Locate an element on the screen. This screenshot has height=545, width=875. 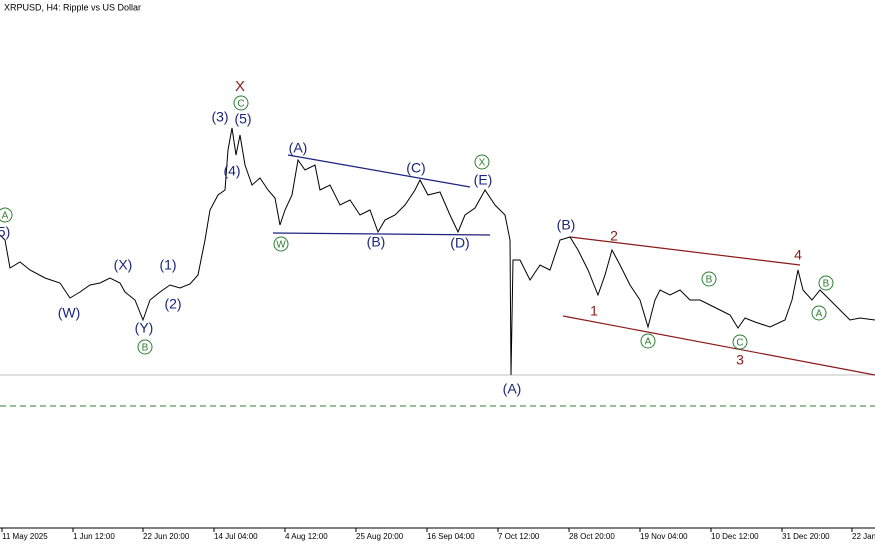
x-tick-label: 14 Jul 04:00 is located at coordinates (236, 536).